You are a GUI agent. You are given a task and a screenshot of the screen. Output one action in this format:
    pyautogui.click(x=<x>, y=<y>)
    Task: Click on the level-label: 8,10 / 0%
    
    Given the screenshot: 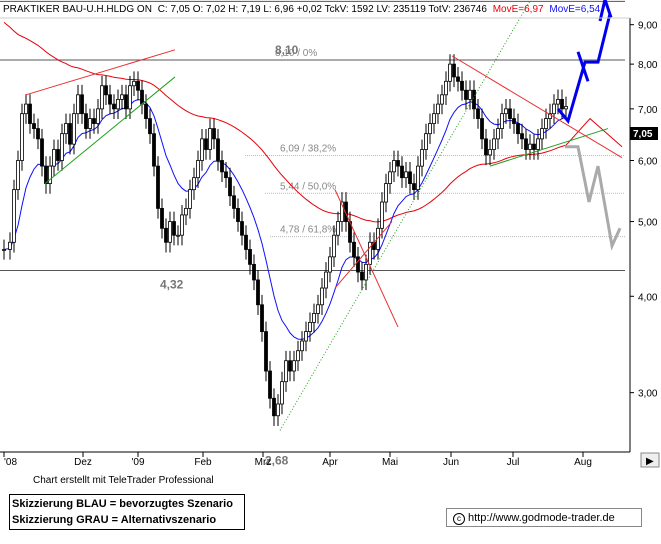 What is the action you would take?
    pyautogui.click(x=296, y=53)
    